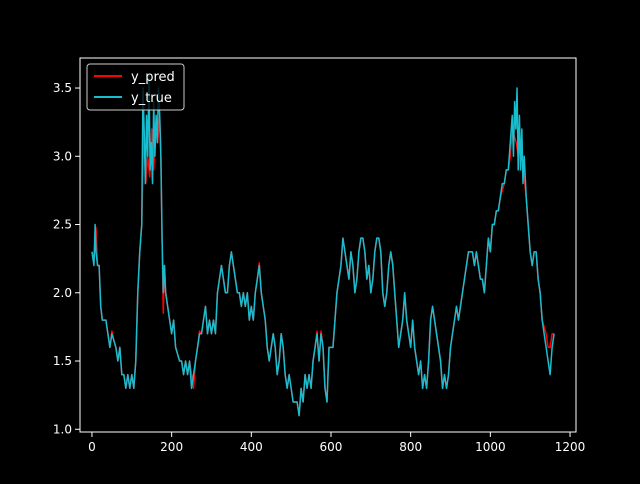 This screenshot has width=640, height=484. Describe the element at coordinates (331, 447) in the screenshot. I see `x-tick-label: 600` at that location.